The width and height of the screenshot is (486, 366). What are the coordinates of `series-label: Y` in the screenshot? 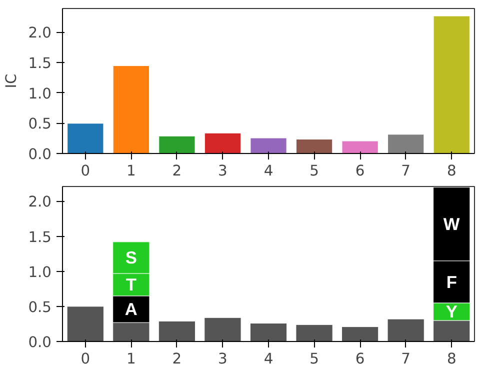 It's located at (452, 312).